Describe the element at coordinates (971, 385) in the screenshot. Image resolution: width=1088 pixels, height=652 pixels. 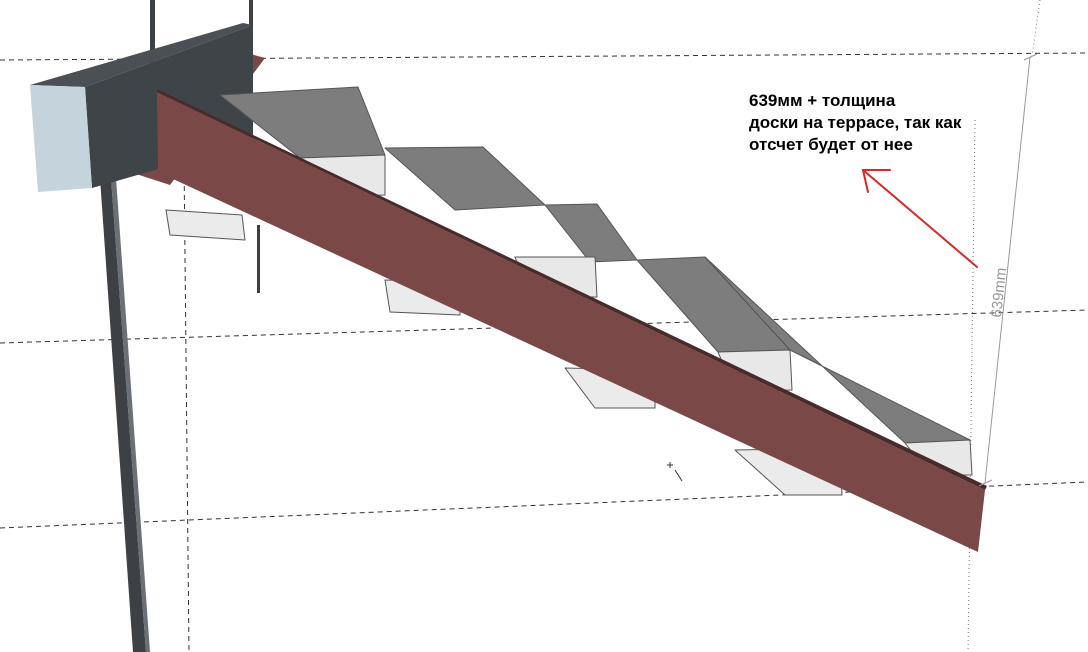
I see `guide-line-vertical-right` at that location.